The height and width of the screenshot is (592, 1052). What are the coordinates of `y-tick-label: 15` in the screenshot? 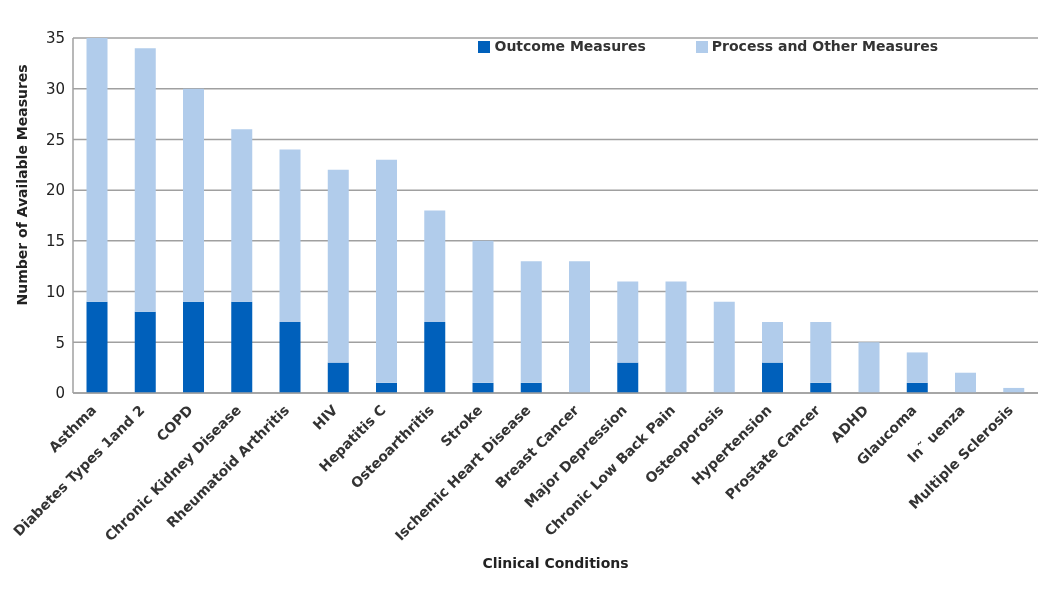 It's located at (55, 241).